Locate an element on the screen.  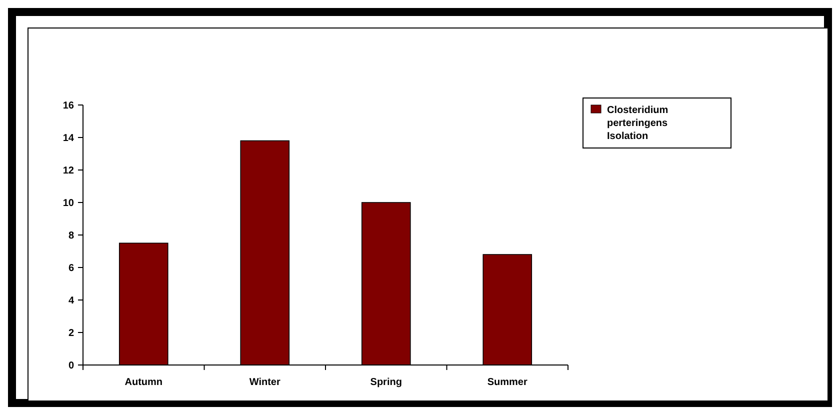
y-tick-label: 4 is located at coordinates (71, 301).